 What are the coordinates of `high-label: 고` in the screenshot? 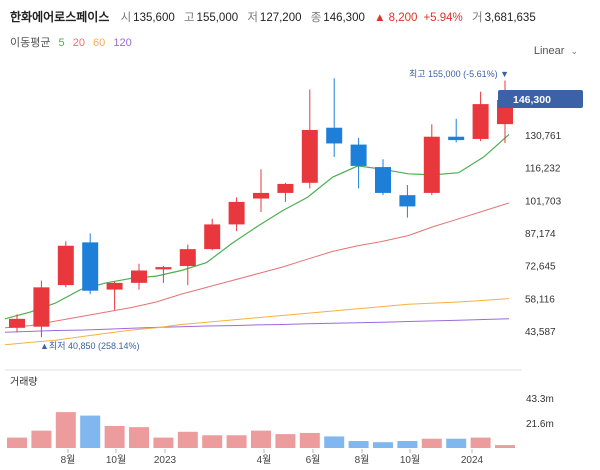 It's located at (189, 18).